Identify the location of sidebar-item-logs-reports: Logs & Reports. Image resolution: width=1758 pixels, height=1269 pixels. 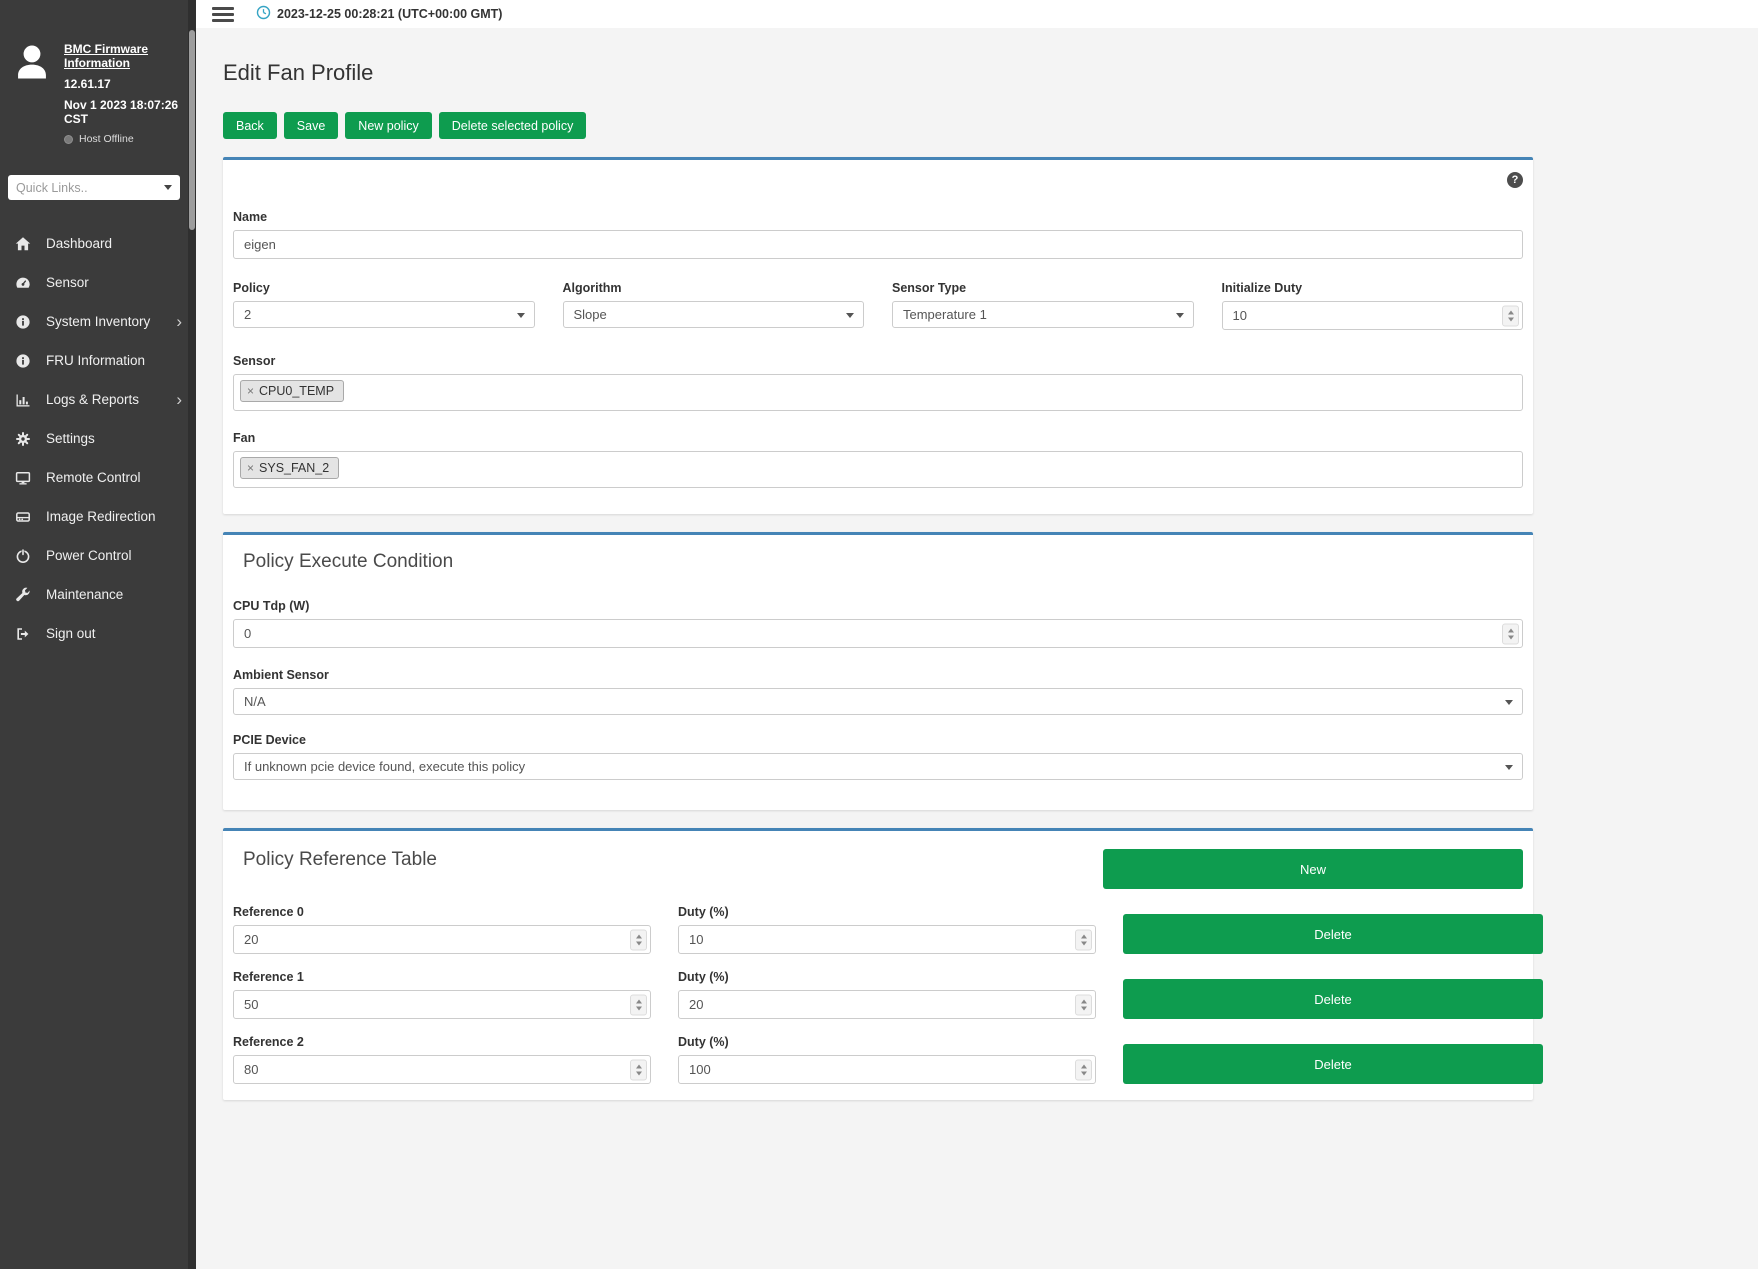
(98, 399).